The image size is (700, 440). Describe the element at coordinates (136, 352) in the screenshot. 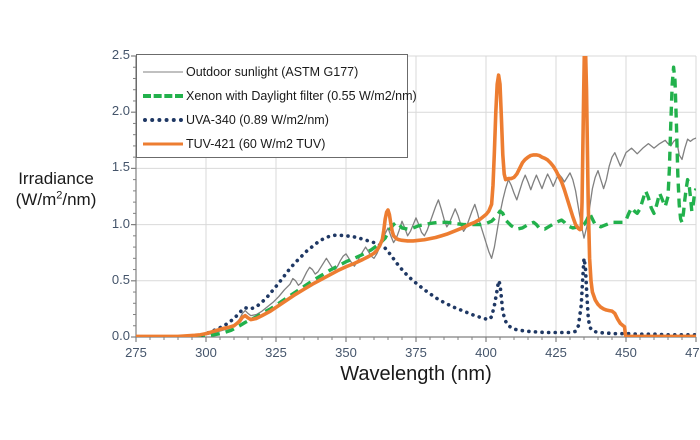

I see `x-tick-label: 275` at that location.